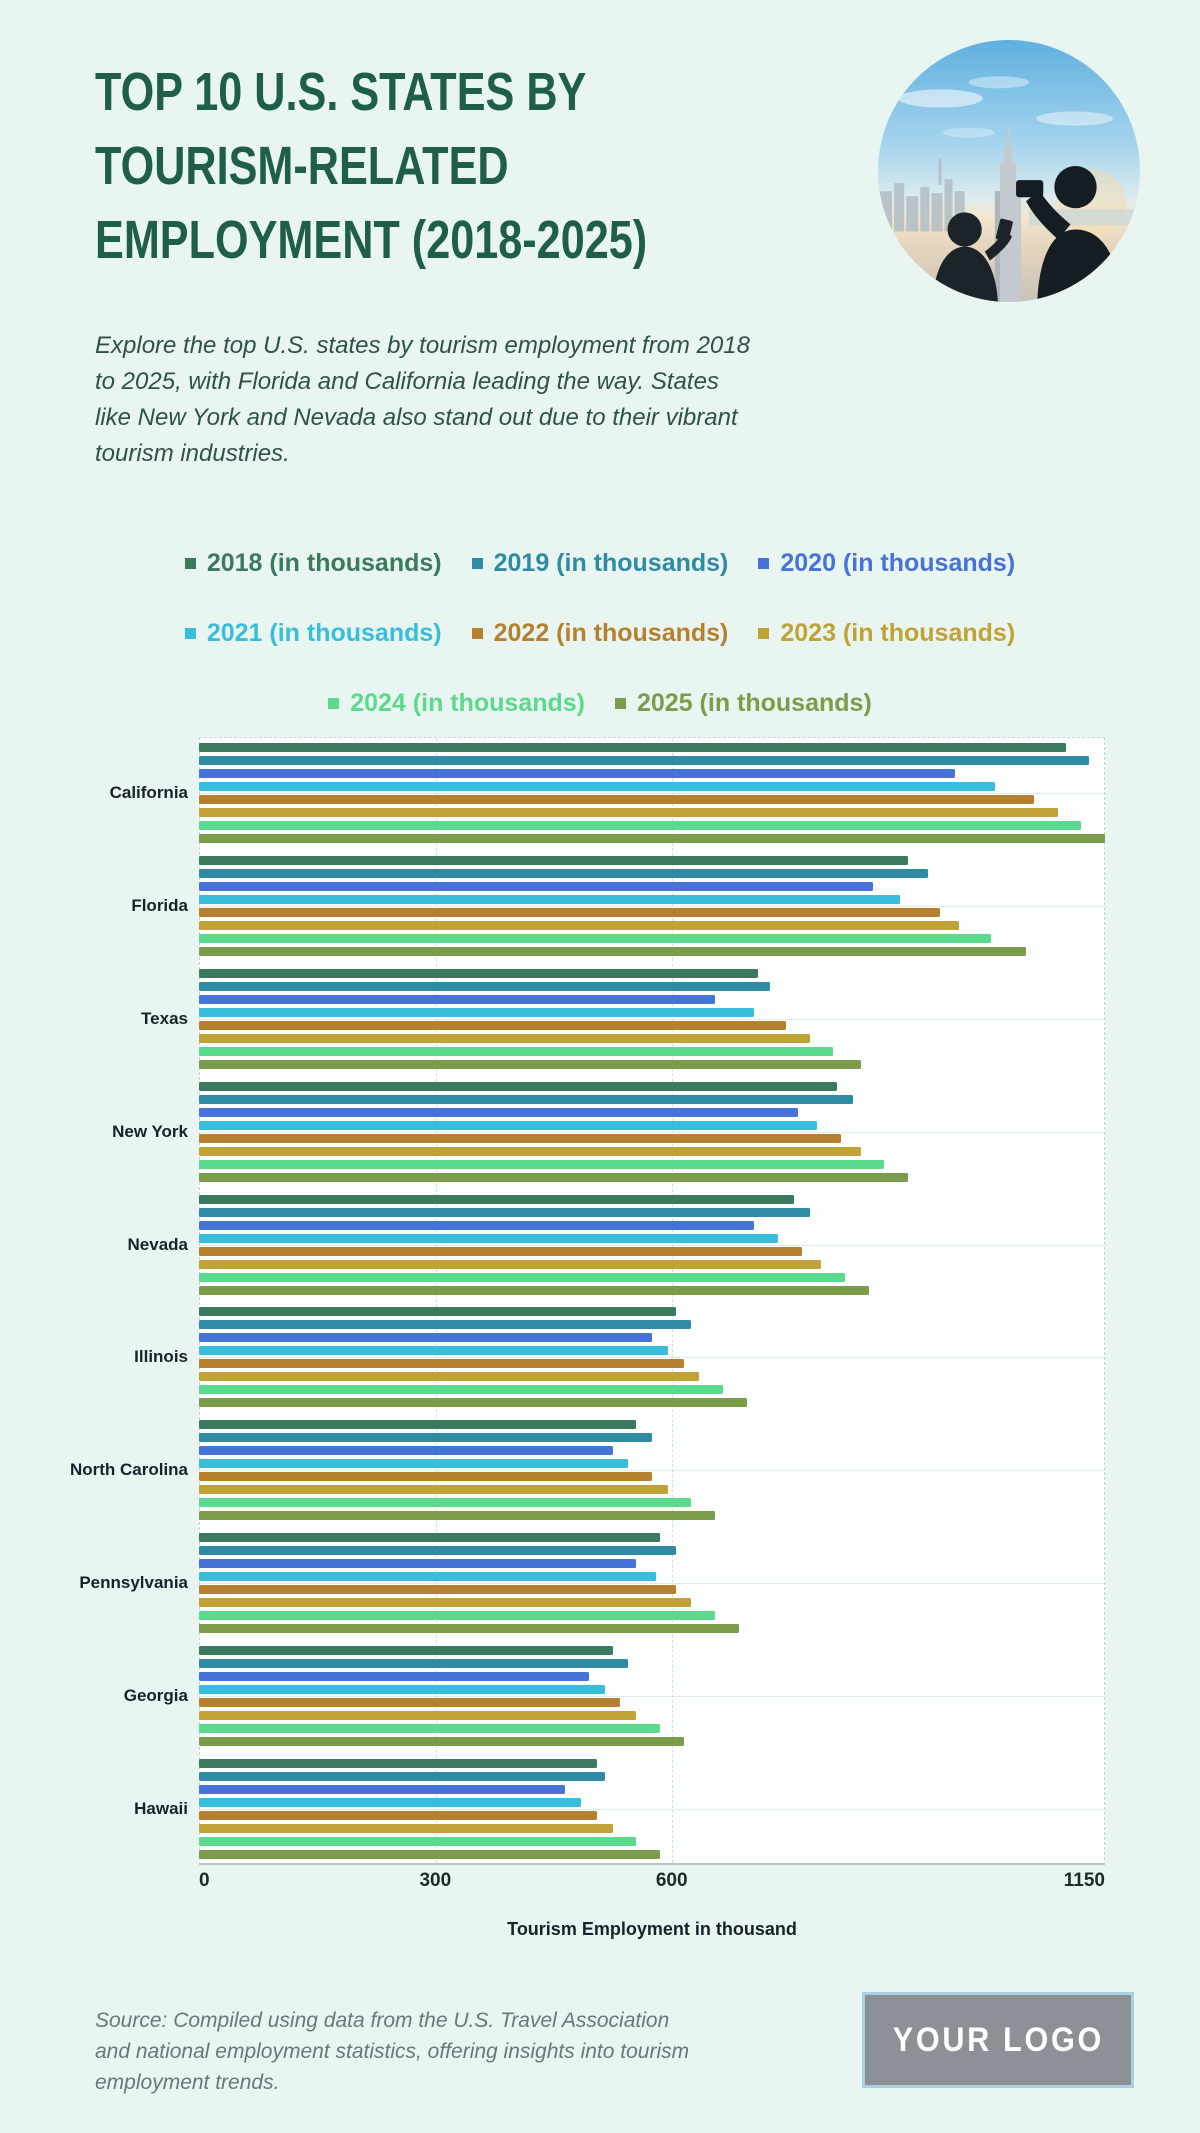 This screenshot has width=1200, height=2133. What do you see at coordinates (429, 1728) in the screenshot?
I see `bar-2024-georgia` at bounding box center [429, 1728].